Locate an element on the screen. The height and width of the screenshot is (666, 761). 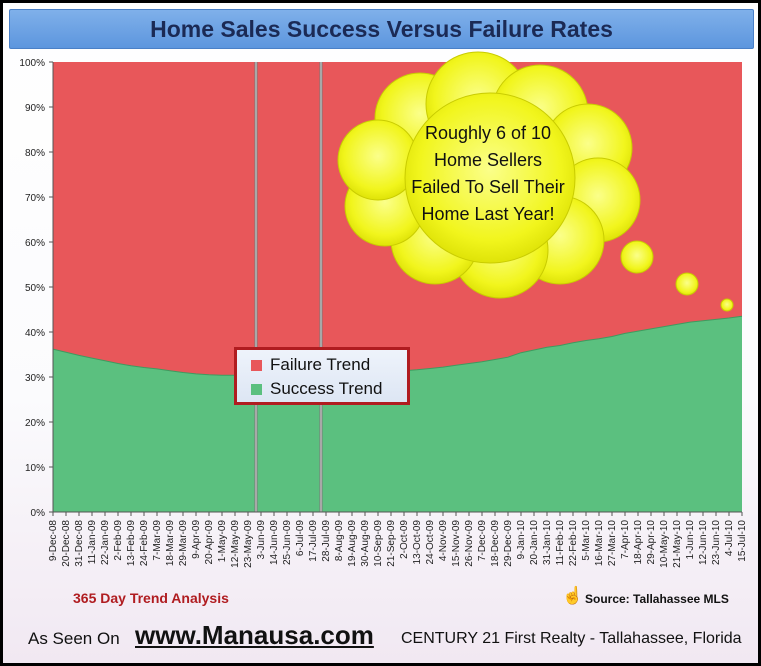
legend-item-success: Success Trend is located at coordinates (316, 389).